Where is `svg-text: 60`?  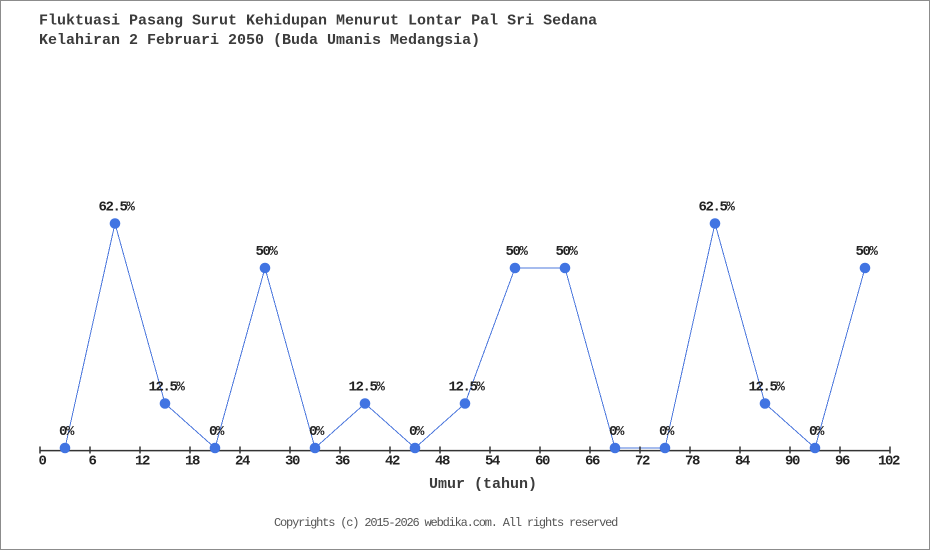 svg-text: 60 is located at coordinates (542, 462).